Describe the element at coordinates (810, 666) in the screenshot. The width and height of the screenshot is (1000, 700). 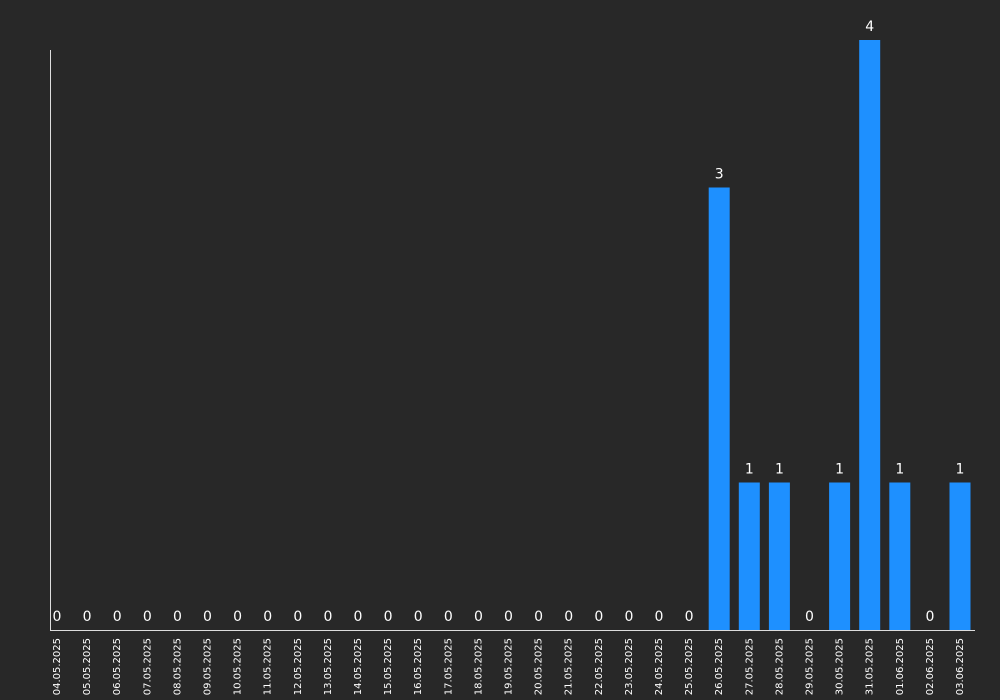
I see `x-tick-label: 29.05.2025` at that location.